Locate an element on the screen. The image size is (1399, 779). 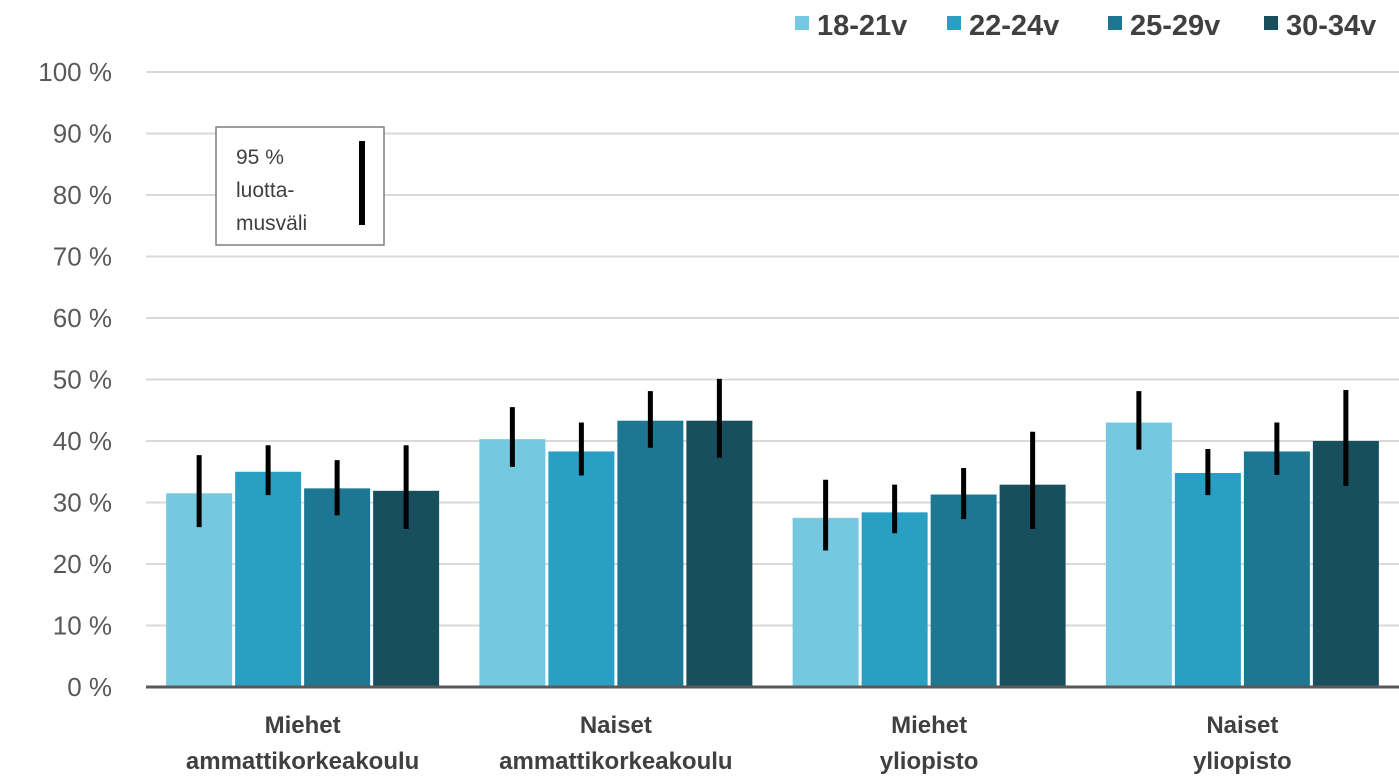
y-tick-label: 60 % is located at coordinates (82, 318).